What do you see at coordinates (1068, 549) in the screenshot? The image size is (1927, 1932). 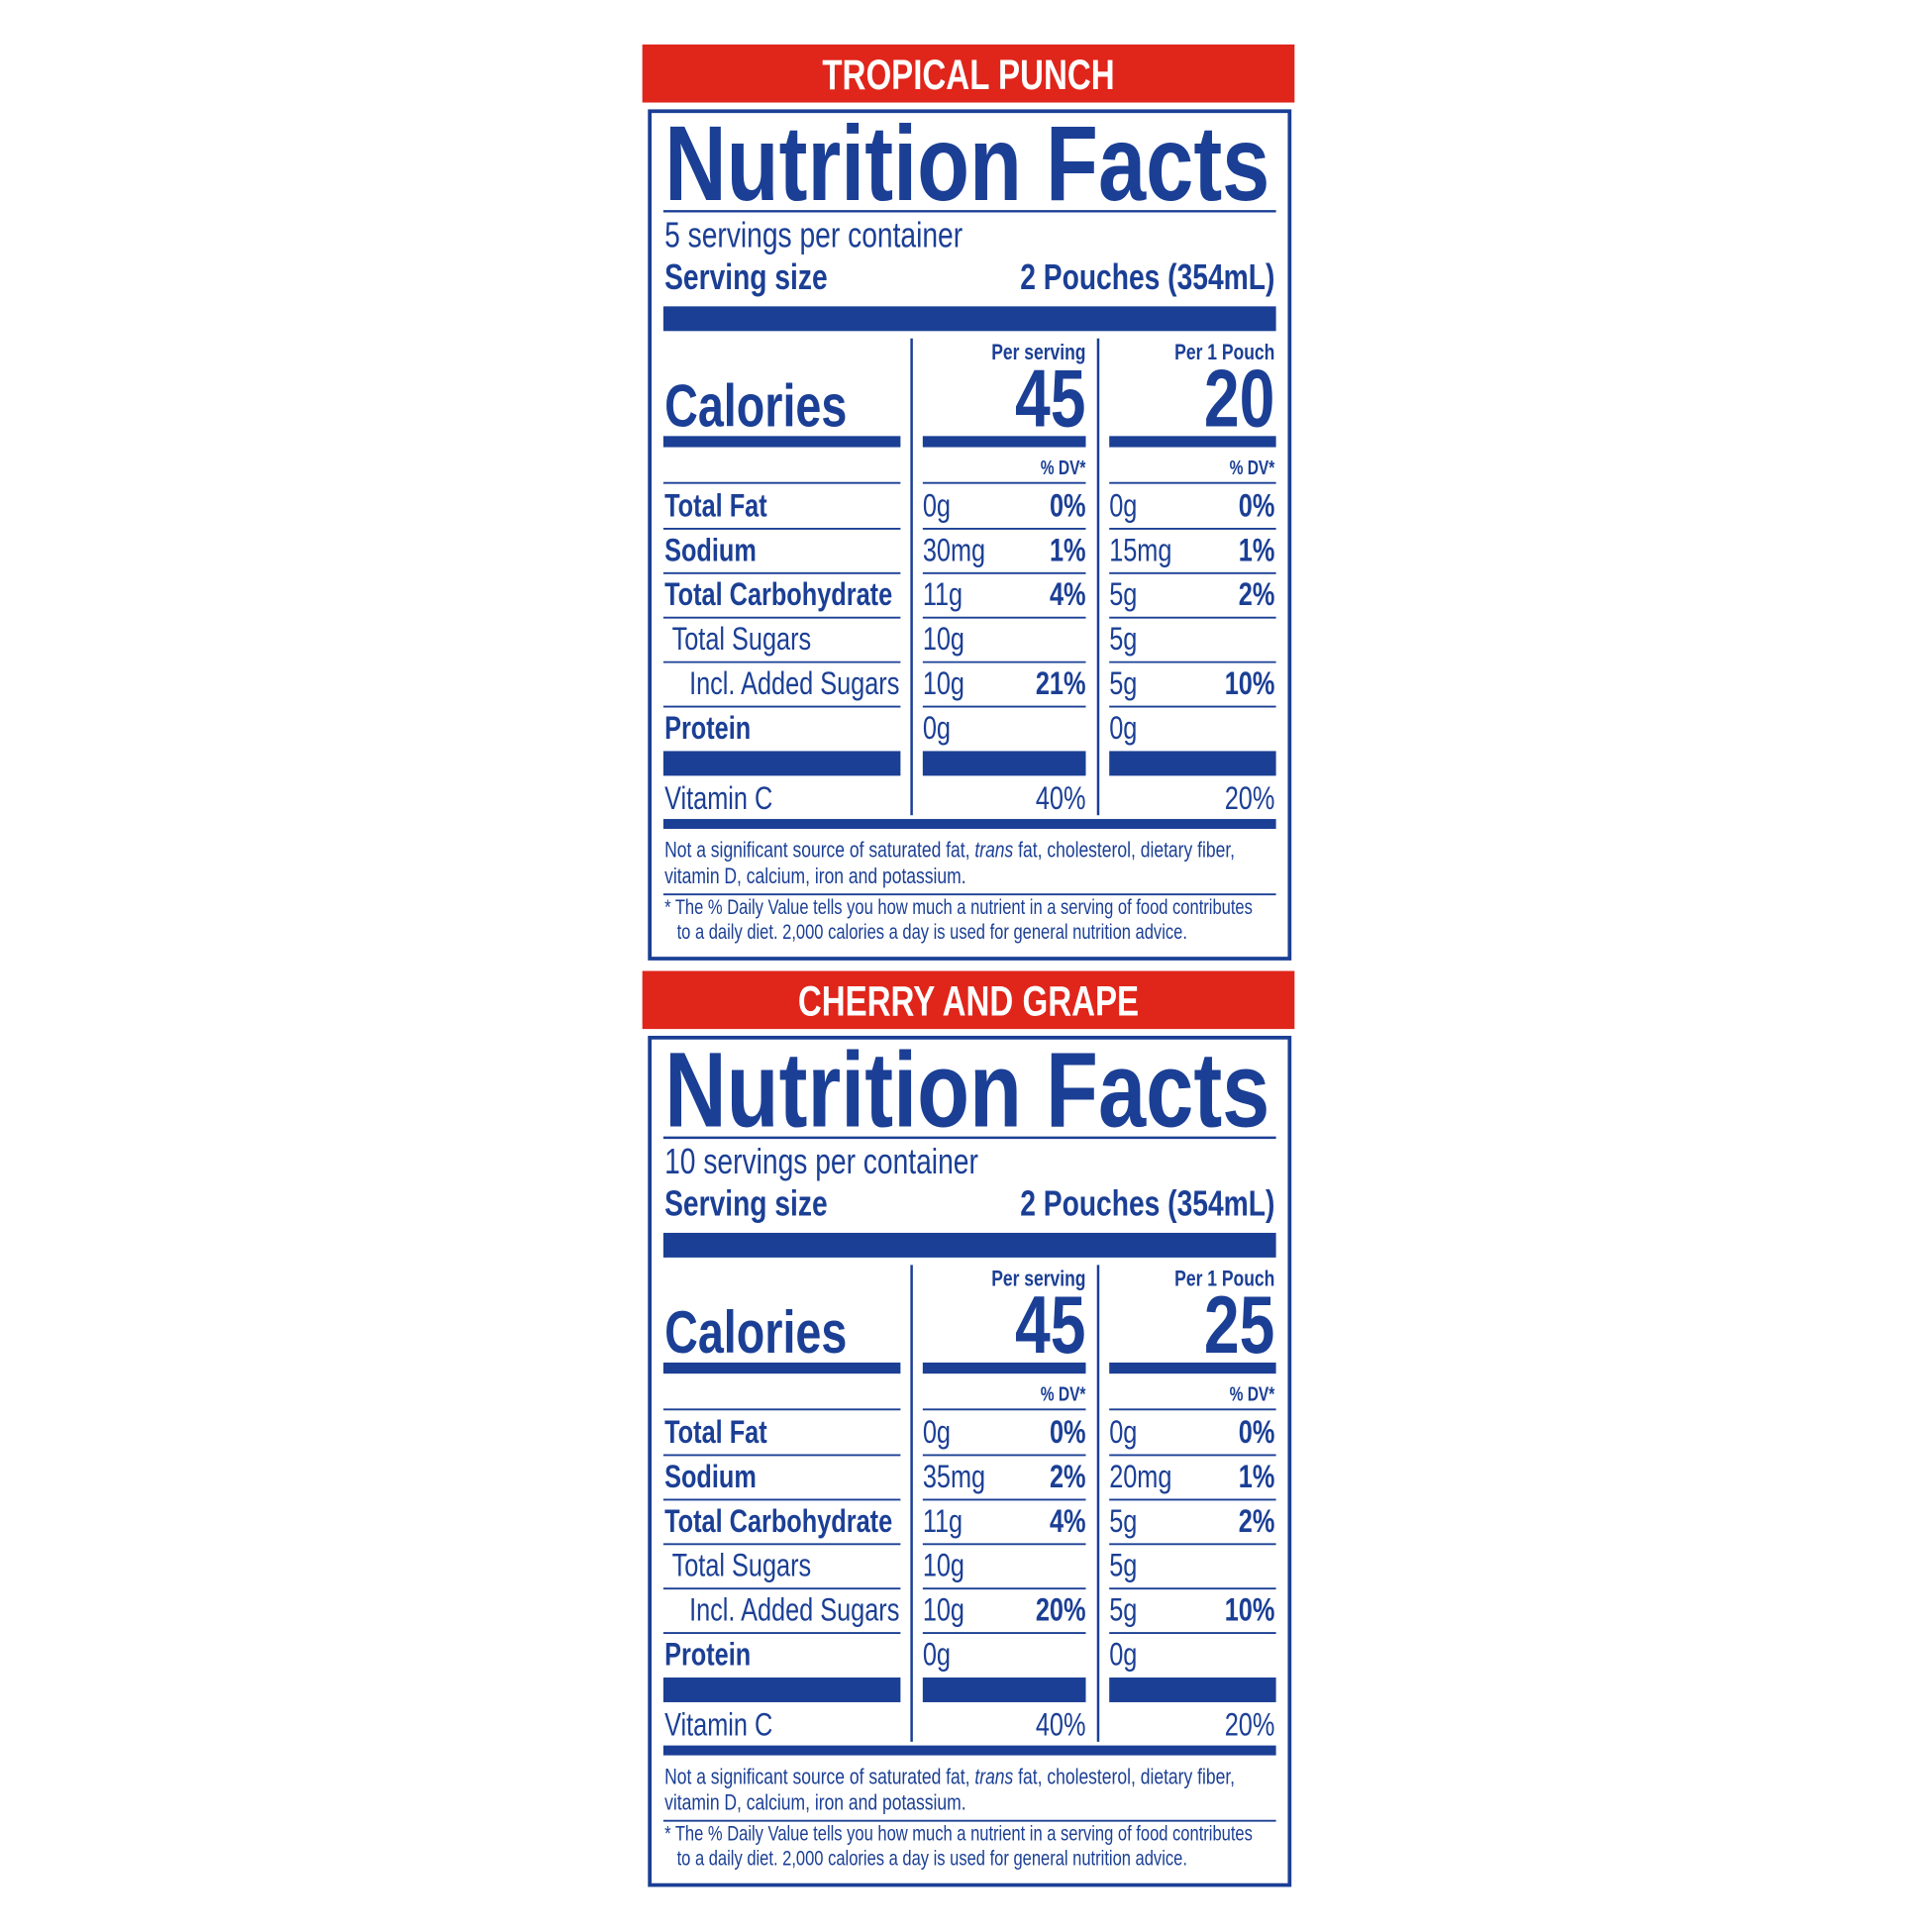 I see `serving-dv: 1%` at bounding box center [1068, 549].